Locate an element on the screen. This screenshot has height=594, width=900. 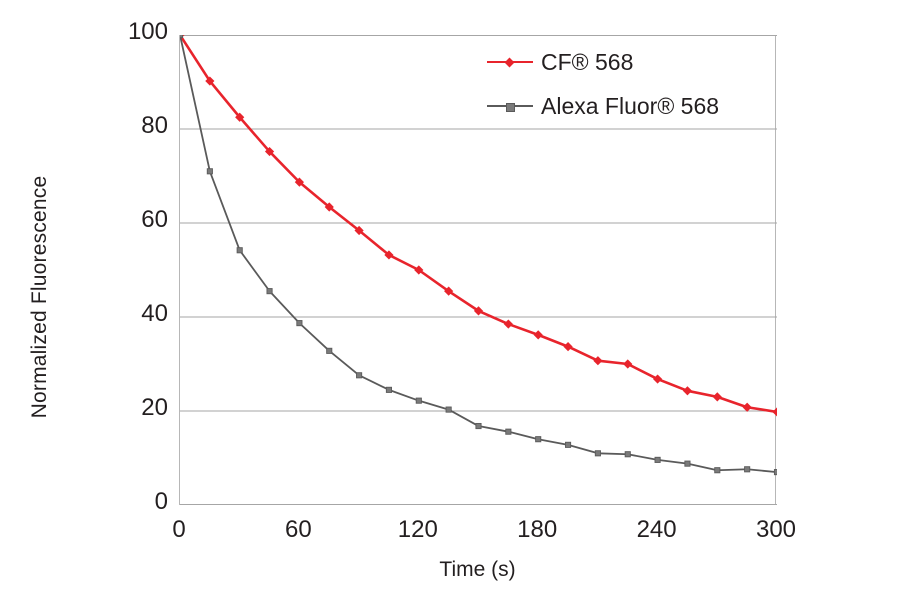
y-tick-label: 80 is located at coordinates (154, 125).